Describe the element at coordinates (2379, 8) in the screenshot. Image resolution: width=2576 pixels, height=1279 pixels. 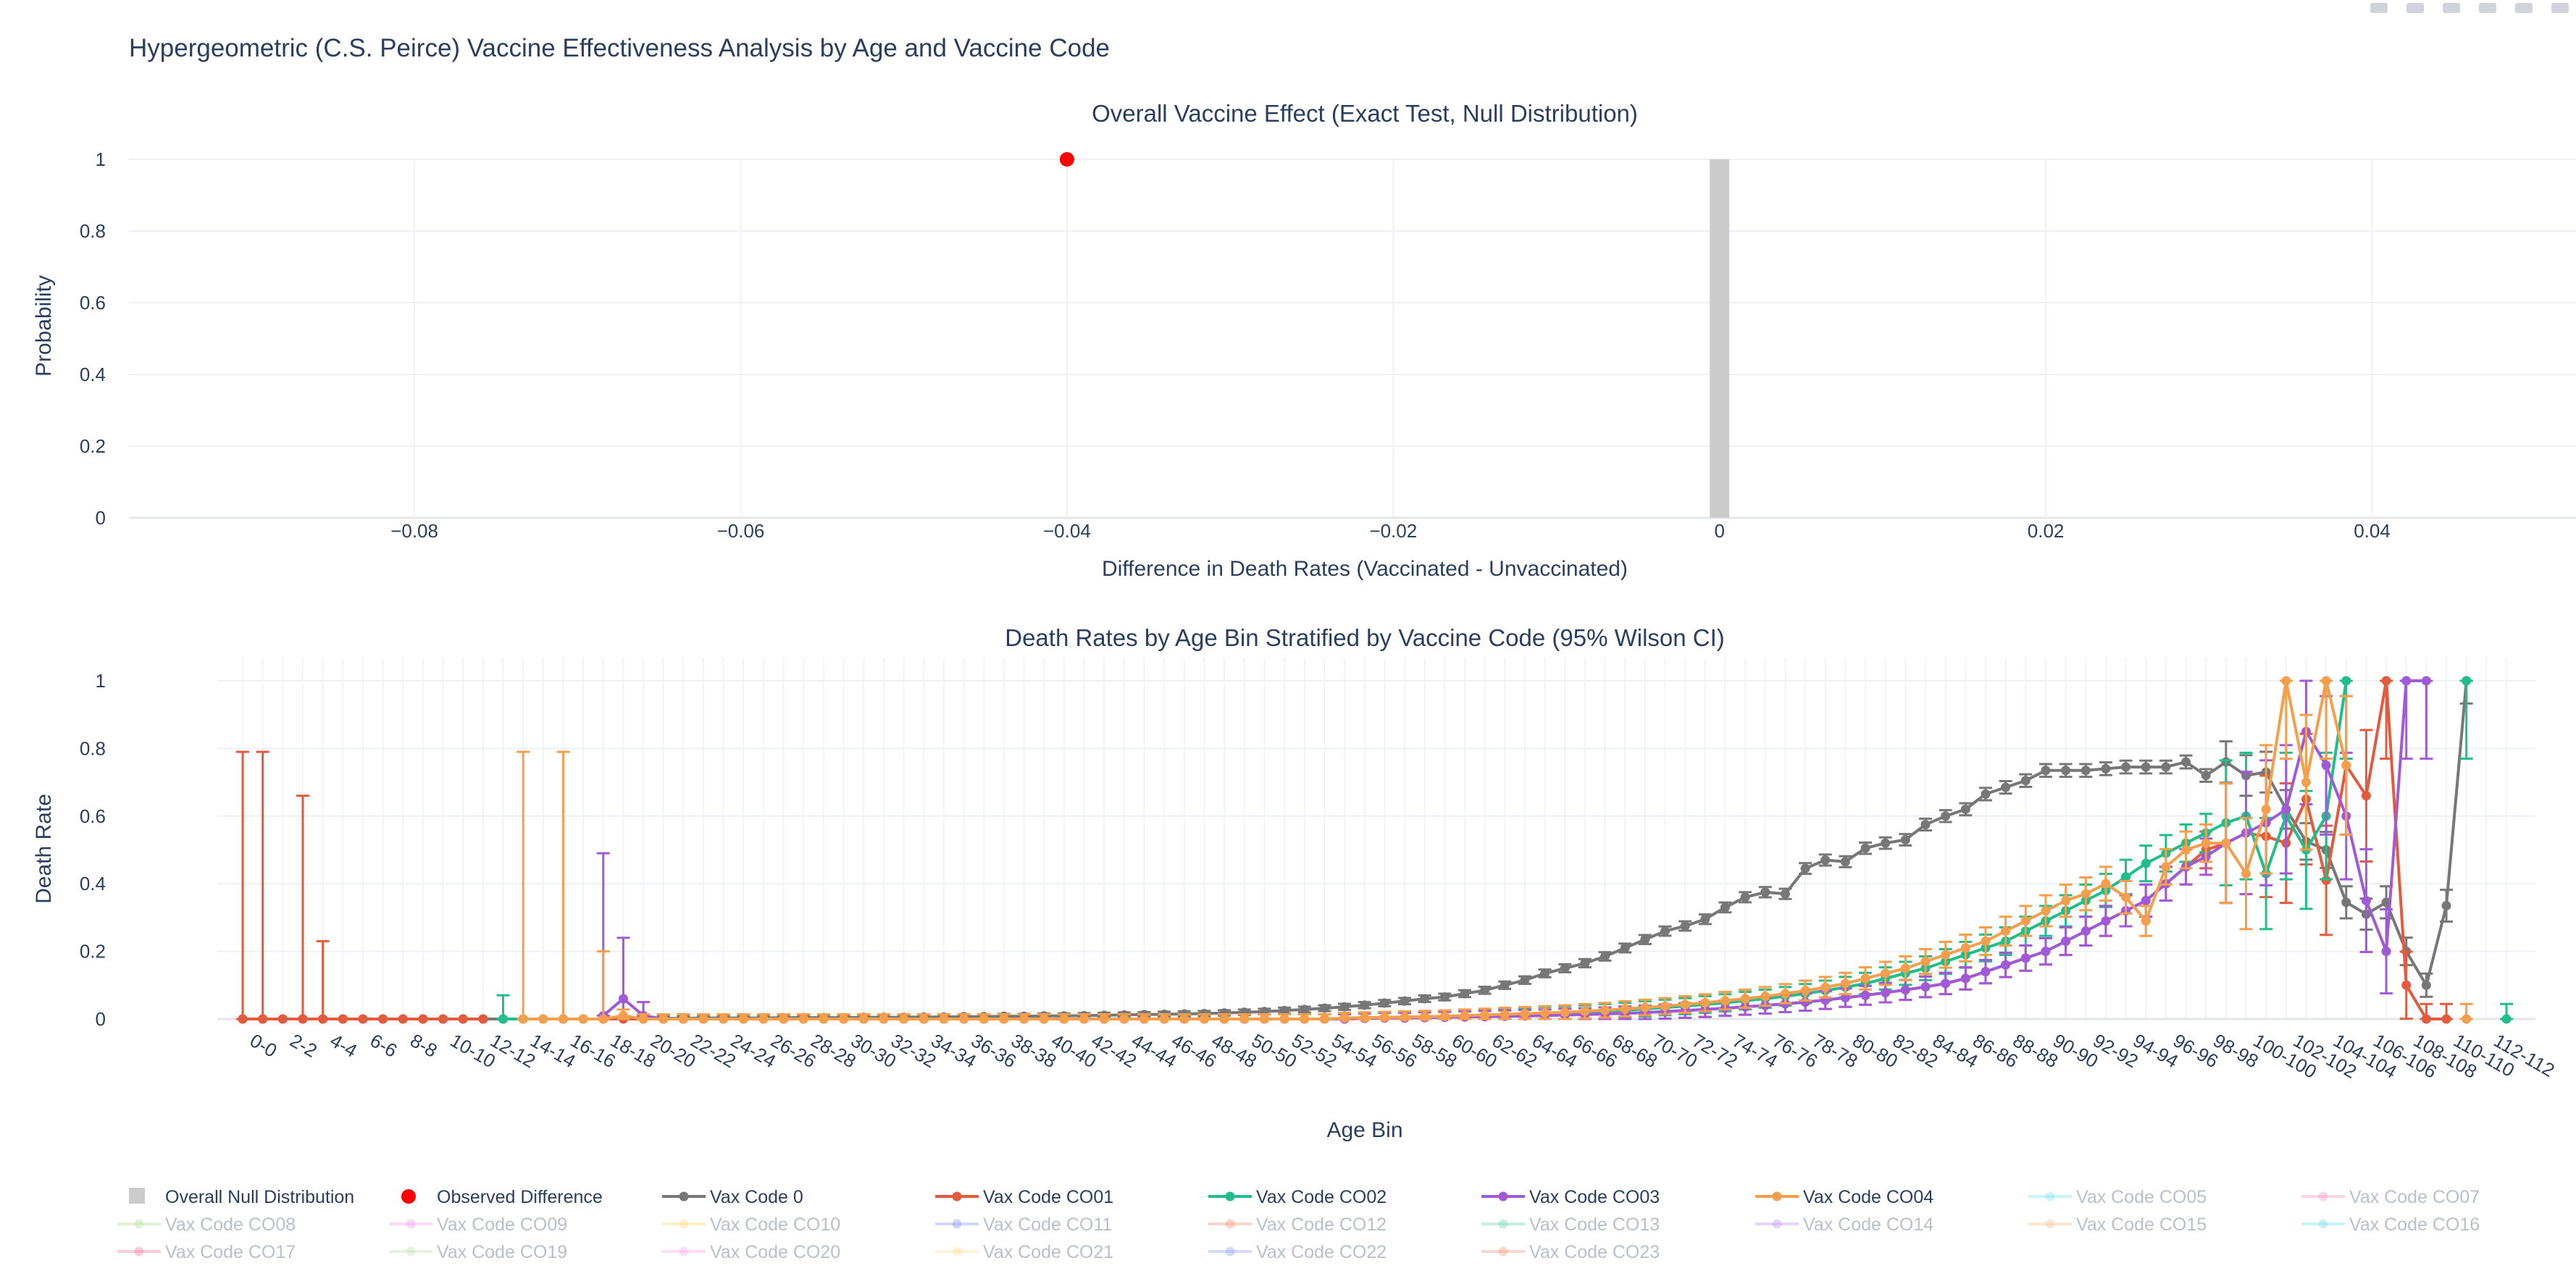
I see `camera-icon` at that location.